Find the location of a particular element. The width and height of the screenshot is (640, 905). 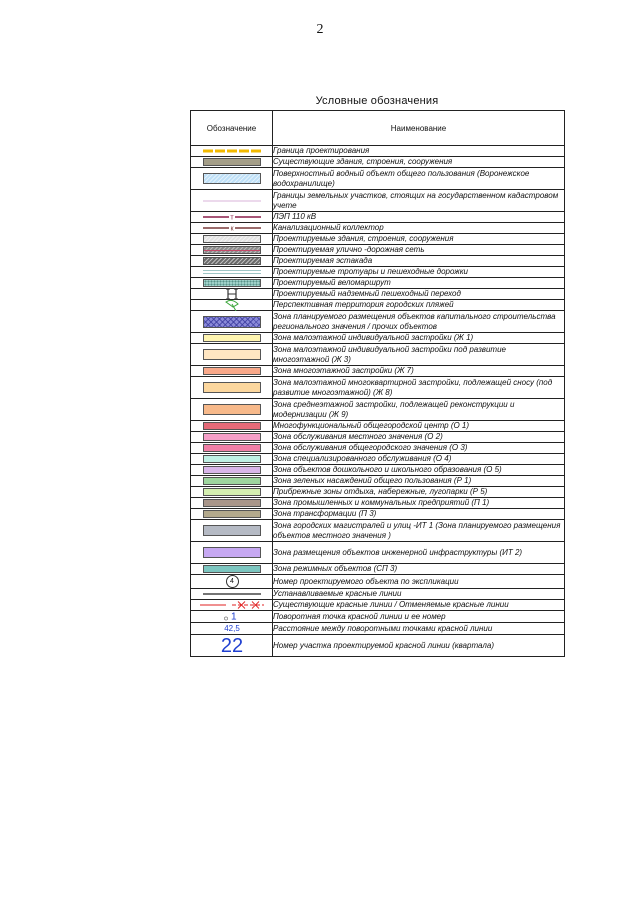

red-lines-symbol is located at coordinates (232, 605).